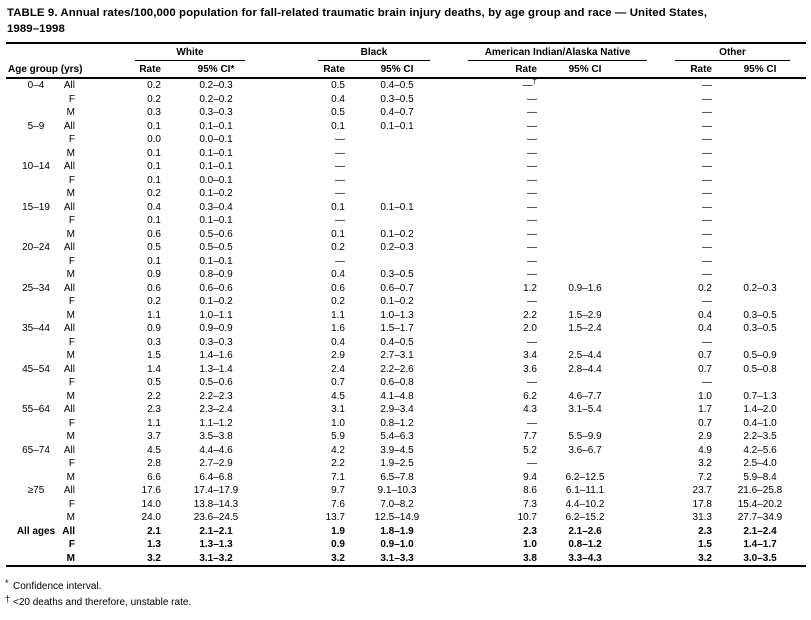 The width and height of the screenshot is (811, 620). I want to click on aian-ci-cell: 4.4–10.2, so click(585, 504).